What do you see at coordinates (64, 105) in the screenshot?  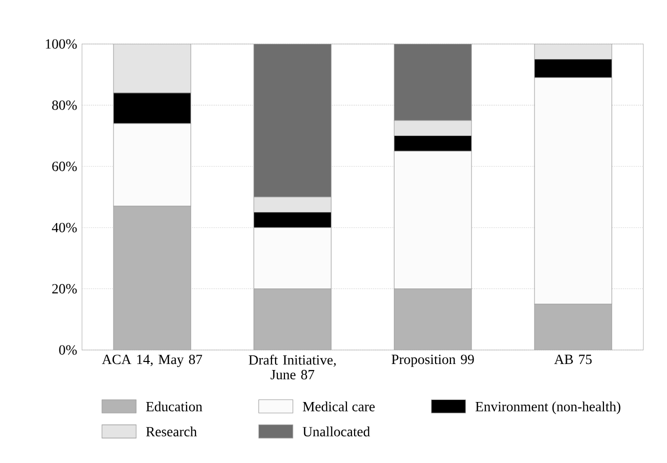 I see `y-tick-label: 80%` at bounding box center [64, 105].